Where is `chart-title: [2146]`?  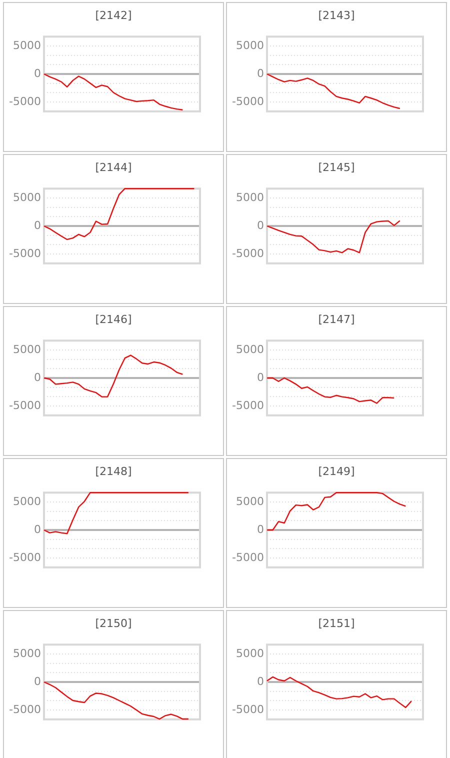
chart-title: [2146] is located at coordinates (113, 319).